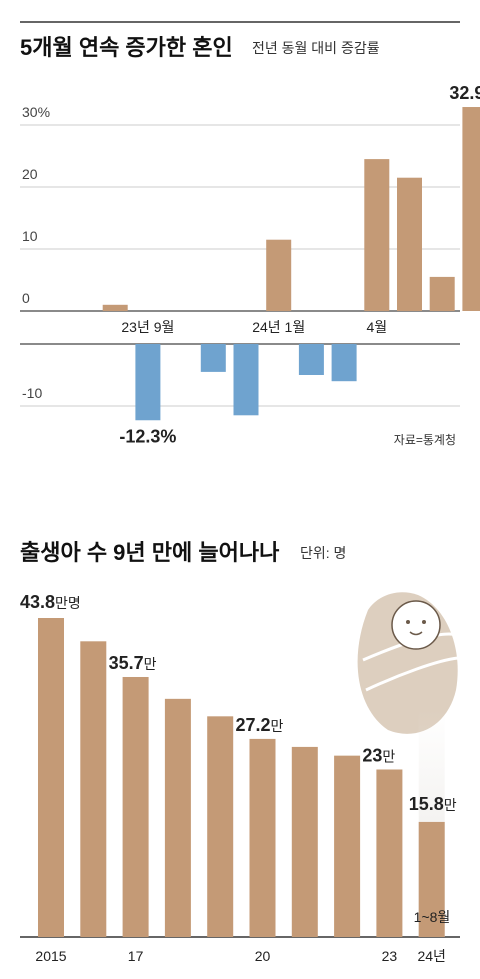  I want to click on baby-mouth, so click(416, 633).